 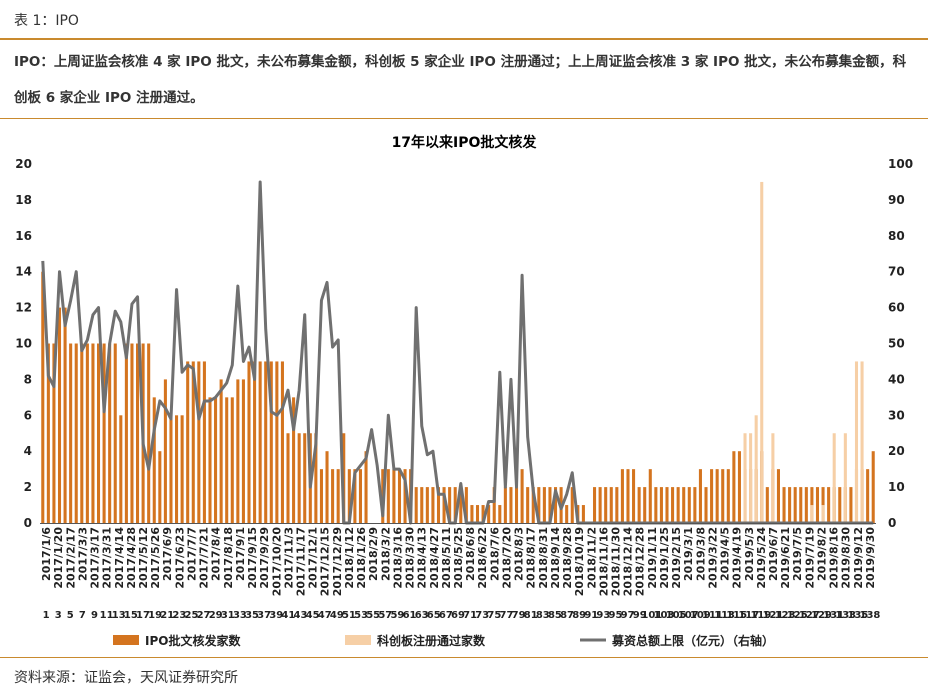 What do you see at coordinates (204, 558) in the screenshot?
I see `x-date-label: 2017/7/21` at bounding box center [204, 558].